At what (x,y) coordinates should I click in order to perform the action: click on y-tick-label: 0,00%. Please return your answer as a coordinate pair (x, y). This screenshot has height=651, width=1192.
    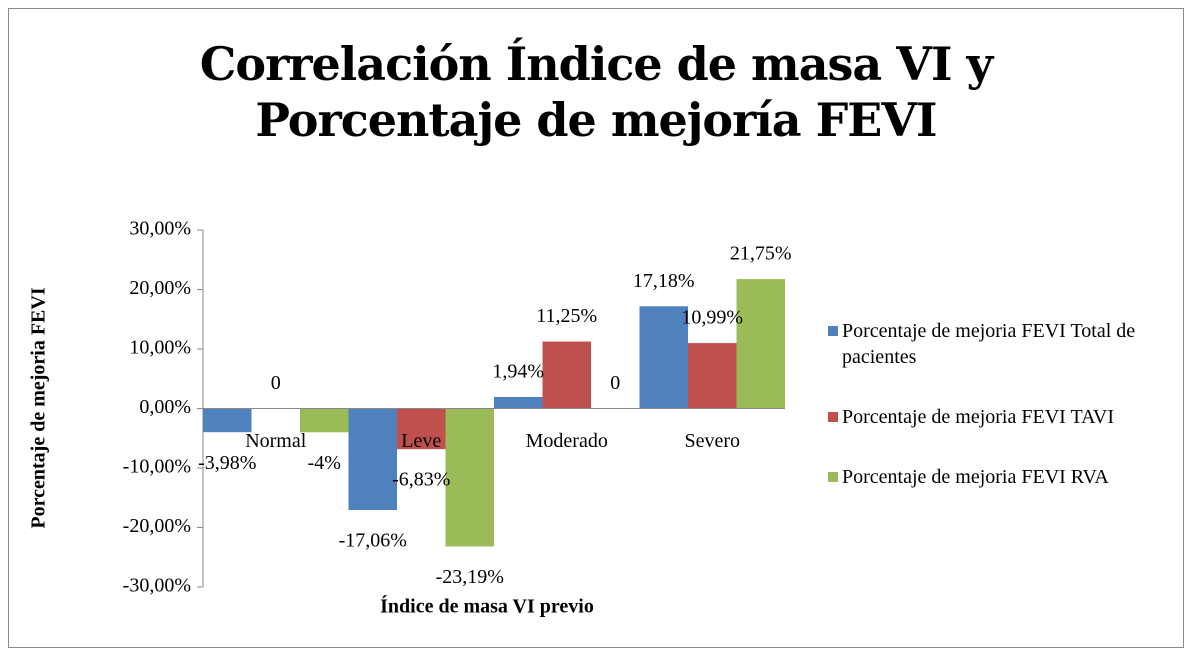
    Looking at the image, I should click on (165, 407).